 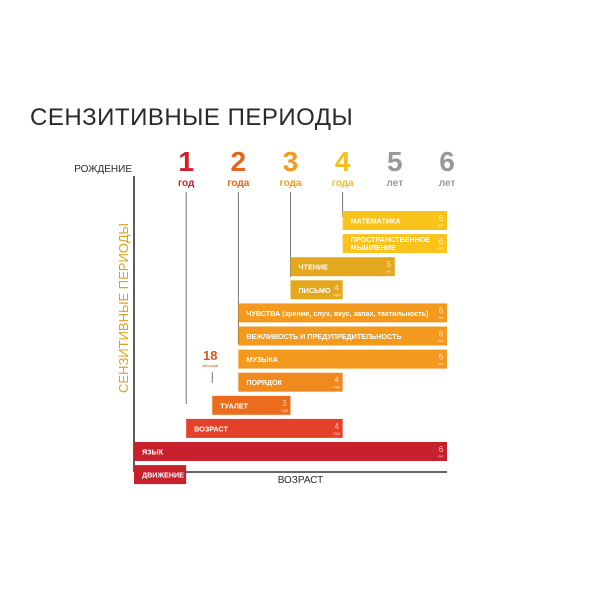 I want to click on bar-label: ДВИЖЕНИЕ, so click(x=163, y=475).